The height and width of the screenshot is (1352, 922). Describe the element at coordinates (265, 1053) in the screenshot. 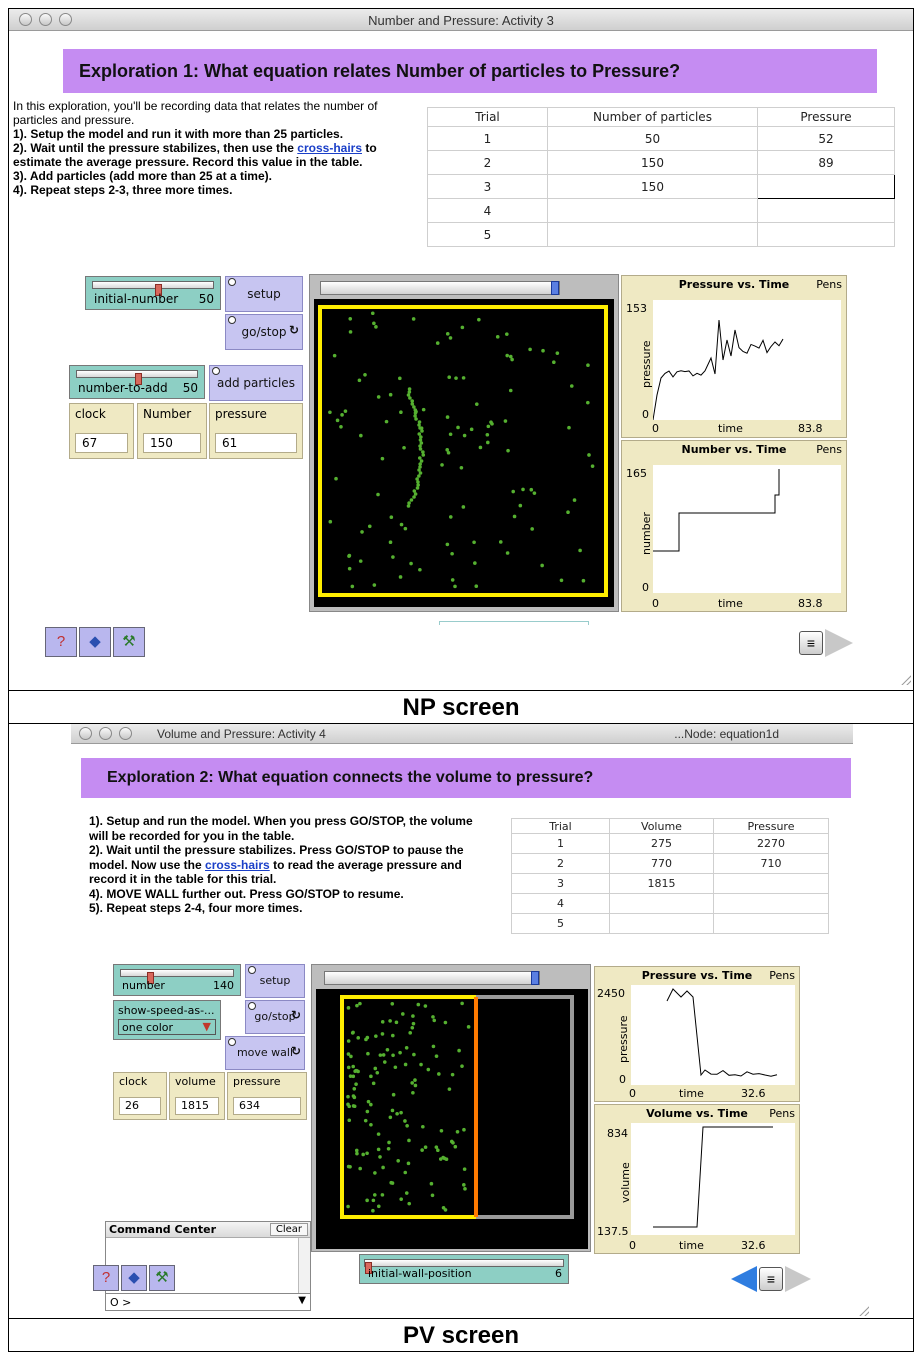

I see `move-wall-button: move wall ↻` at that location.